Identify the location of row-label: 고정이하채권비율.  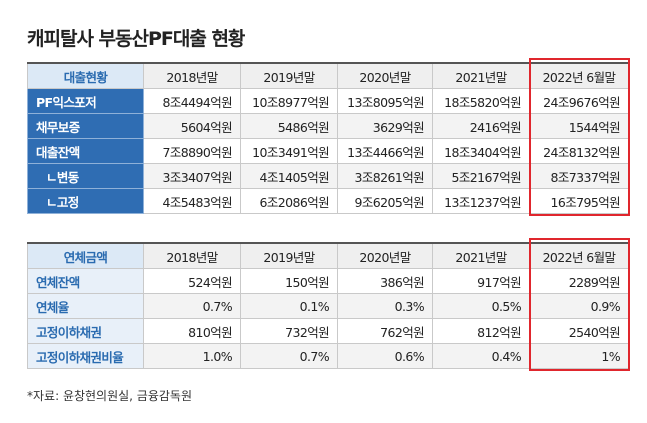
(85, 356).